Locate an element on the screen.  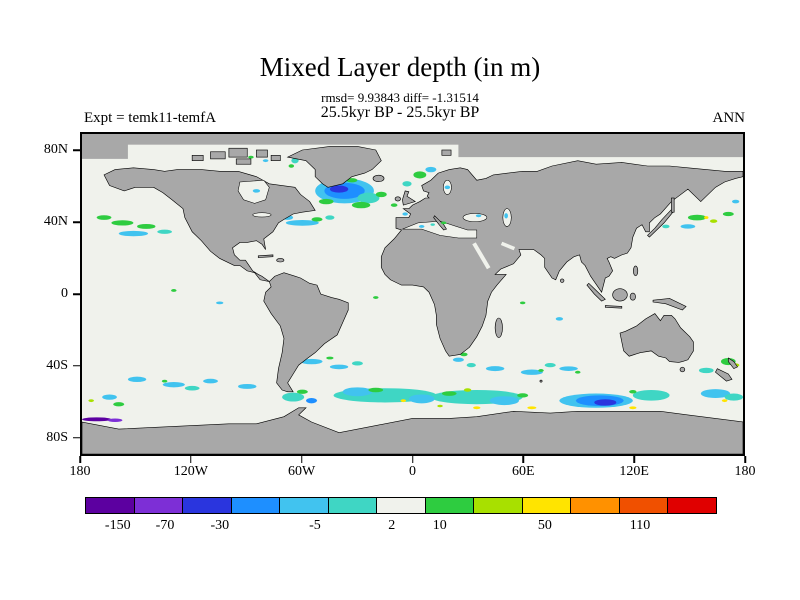
antarctica is located at coordinates (412, 430).